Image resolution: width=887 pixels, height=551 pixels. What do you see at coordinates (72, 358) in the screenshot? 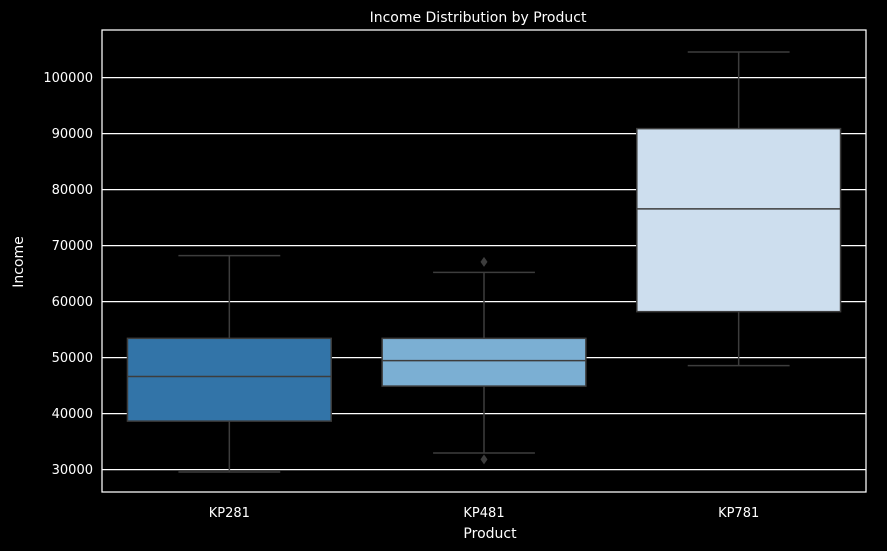
I see `y-tick-label: 50000` at bounding box center [72, 358].